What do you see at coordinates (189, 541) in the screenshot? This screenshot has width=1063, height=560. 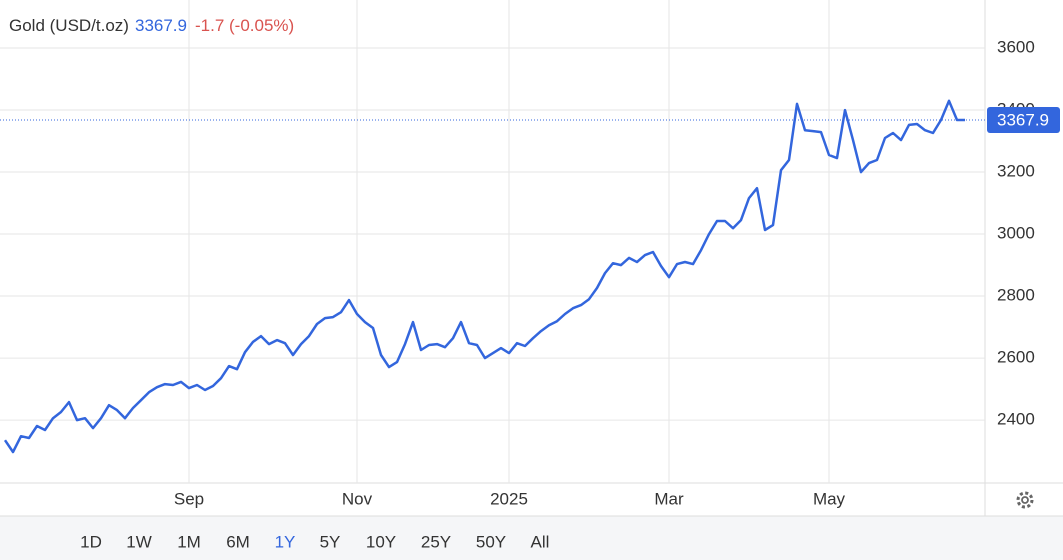 I see `range-button: 1M` at bounding box center [189, 541].